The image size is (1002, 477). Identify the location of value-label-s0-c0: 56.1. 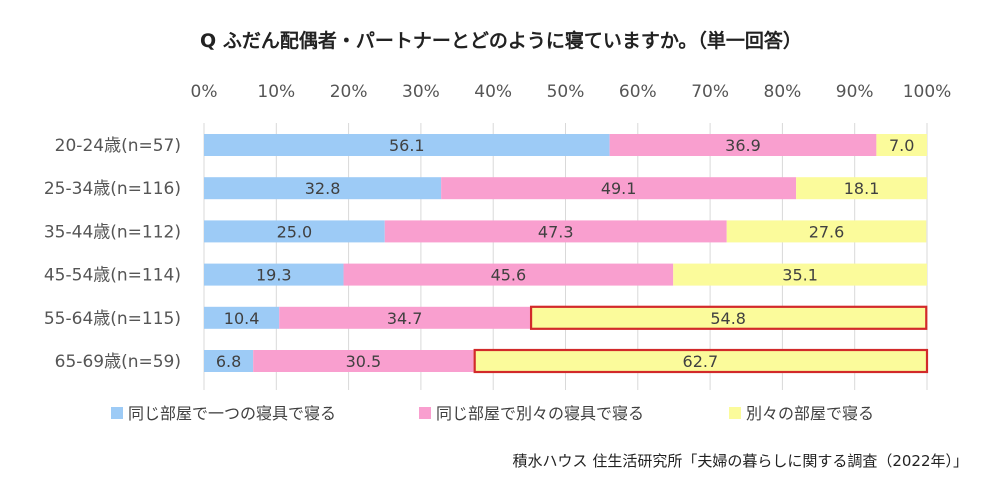
(407, 145).